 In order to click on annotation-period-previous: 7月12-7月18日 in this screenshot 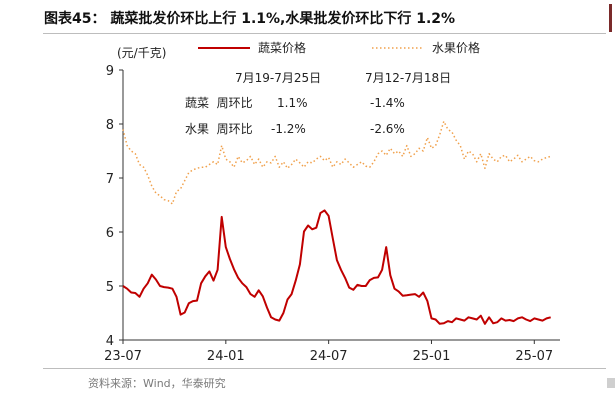, I will do `click(408, 78)`.